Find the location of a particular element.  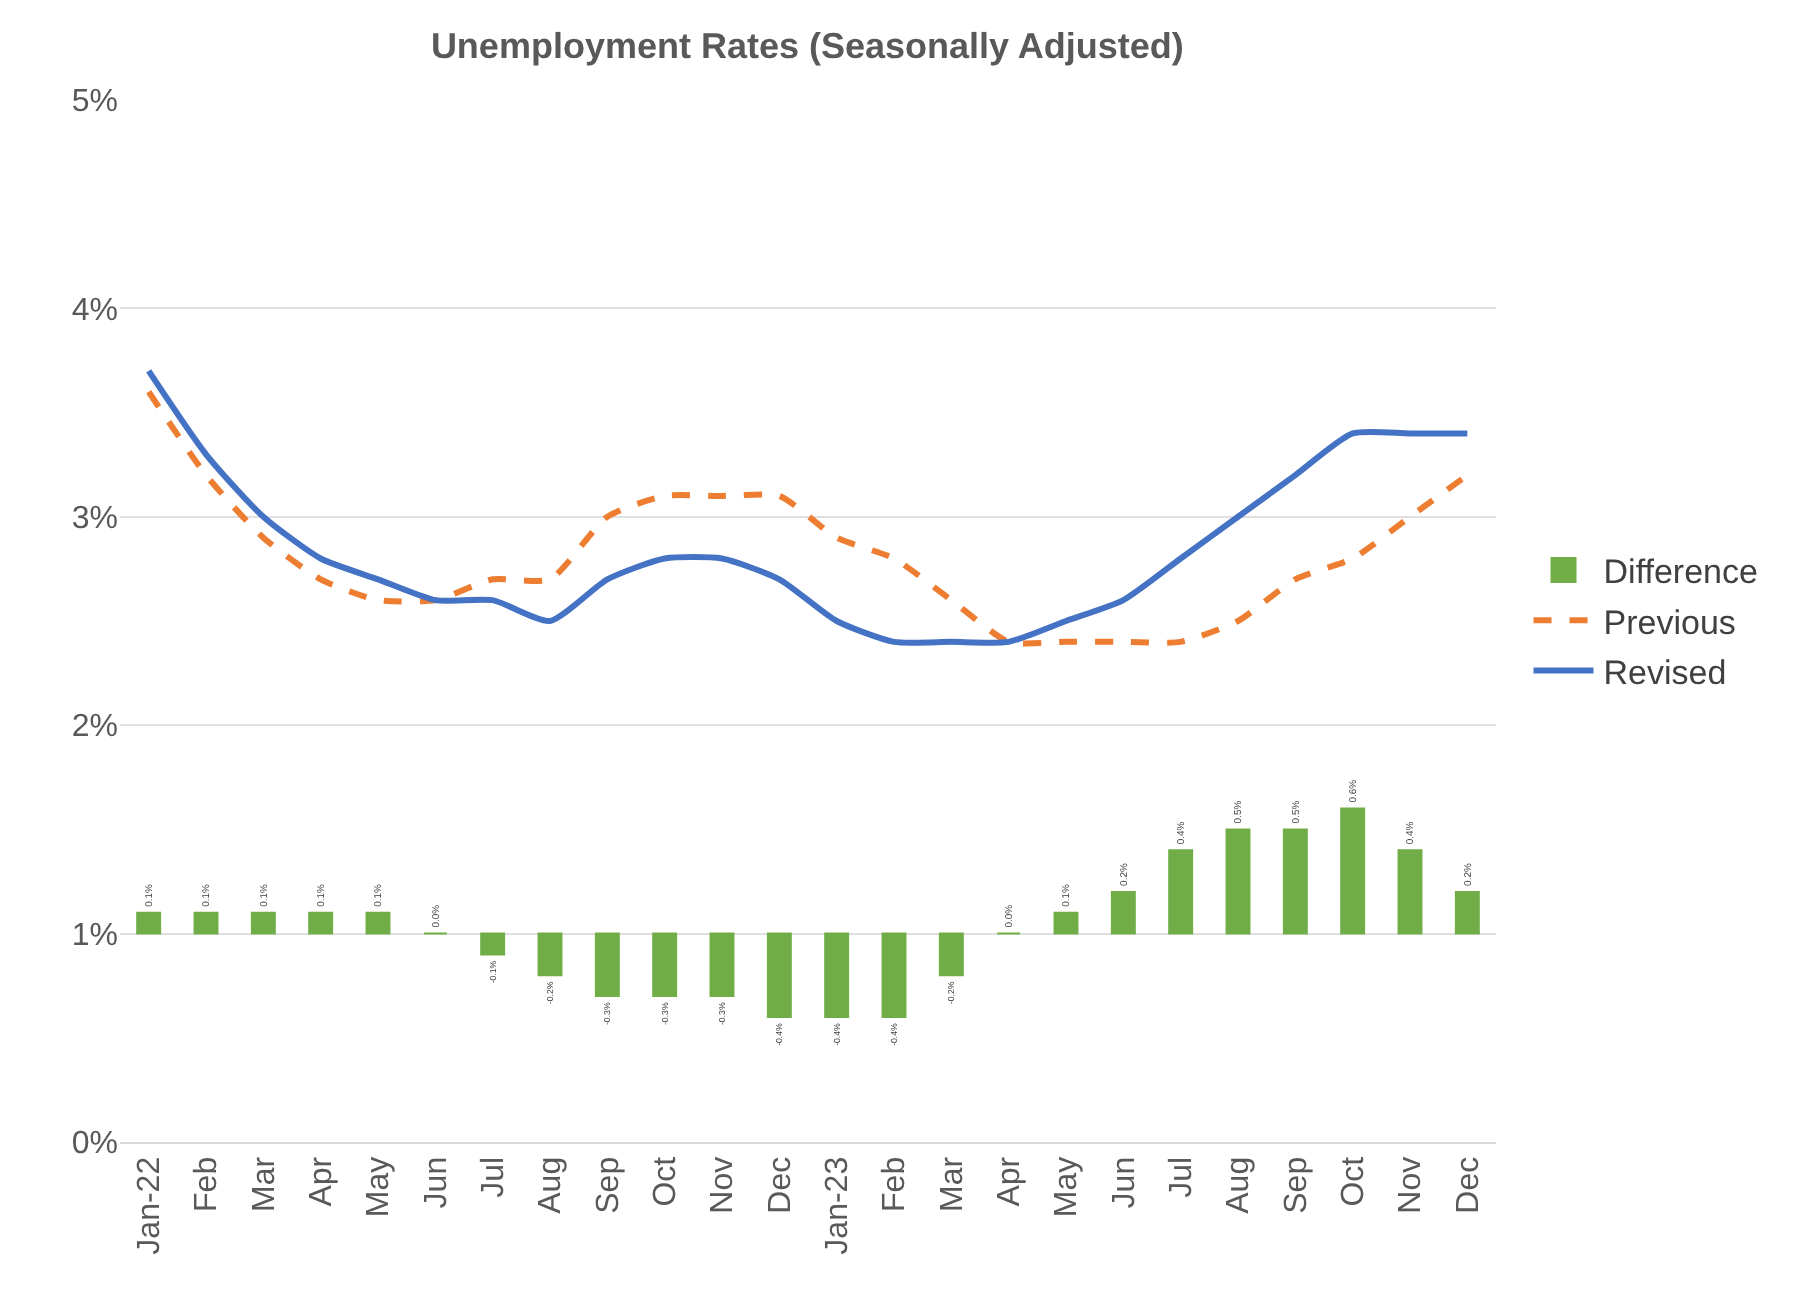

x-tick-label: Jan-22 is located at coordinates (150, 1205).